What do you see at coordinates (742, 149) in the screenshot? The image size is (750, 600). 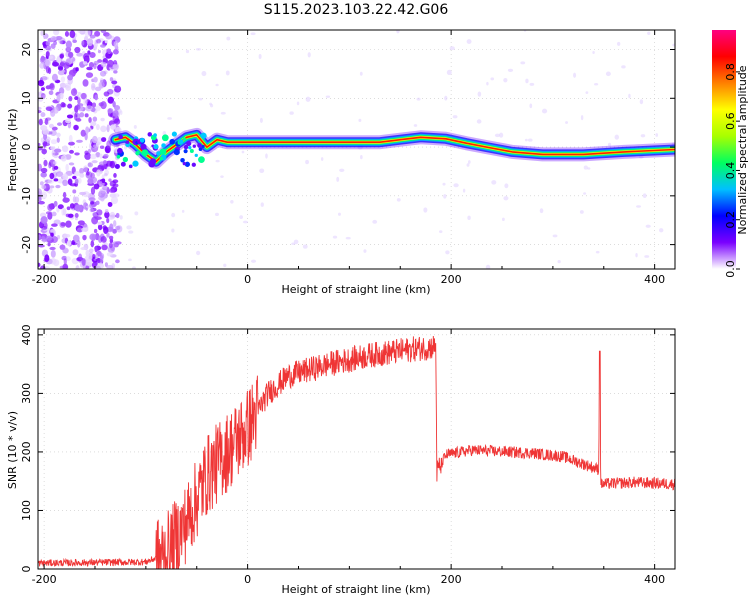 I see `colorbar-label: Normalized spectral amplitude` at bounding box center [742, 149].